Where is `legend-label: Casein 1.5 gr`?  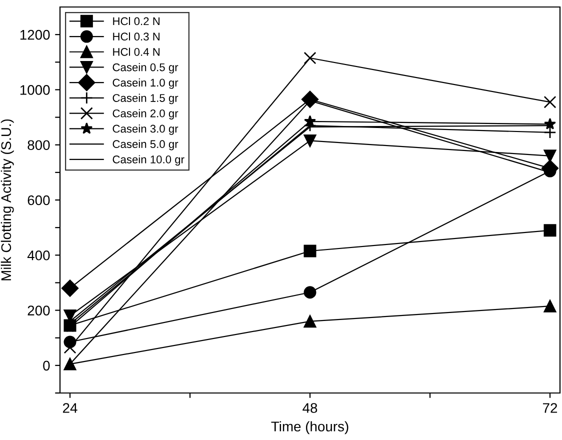 legend-label: Casein 1.5 gr is located at coordinates (145, 99).